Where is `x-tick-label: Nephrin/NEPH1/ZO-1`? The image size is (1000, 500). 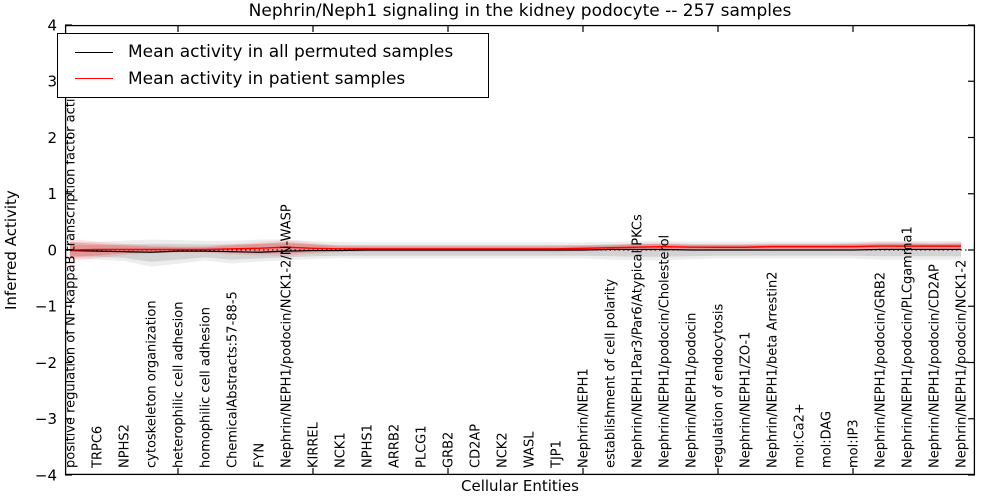
x-tick-label: Nephrin/NEPH1/ZO-1 is located at coordinates (745, 400).